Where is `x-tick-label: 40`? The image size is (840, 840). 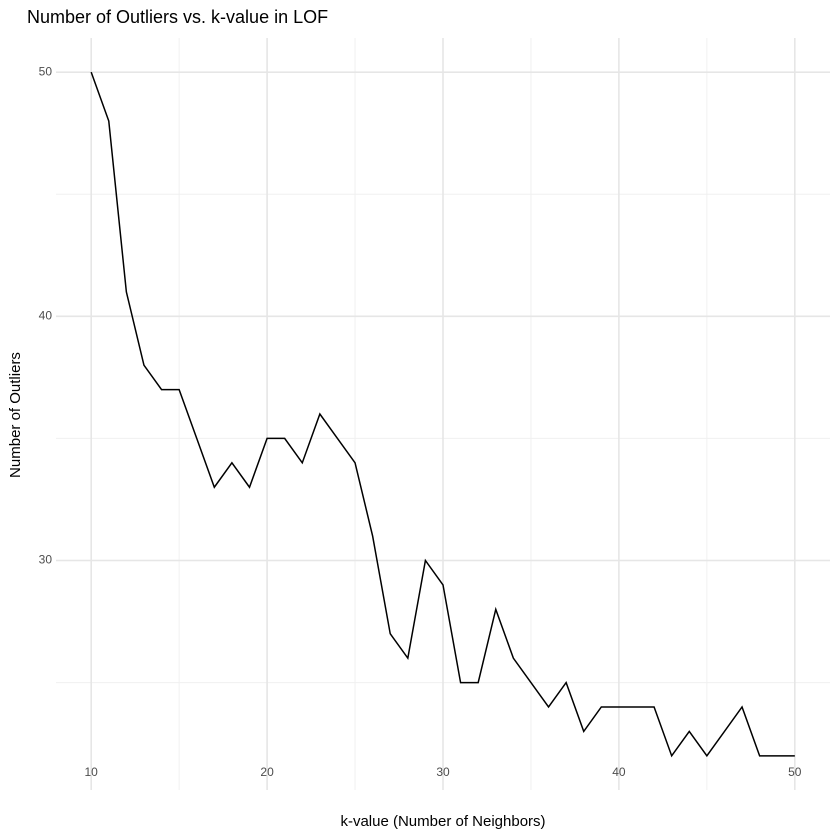 x-tick-label: 40 is located at coordinates (619, 772).